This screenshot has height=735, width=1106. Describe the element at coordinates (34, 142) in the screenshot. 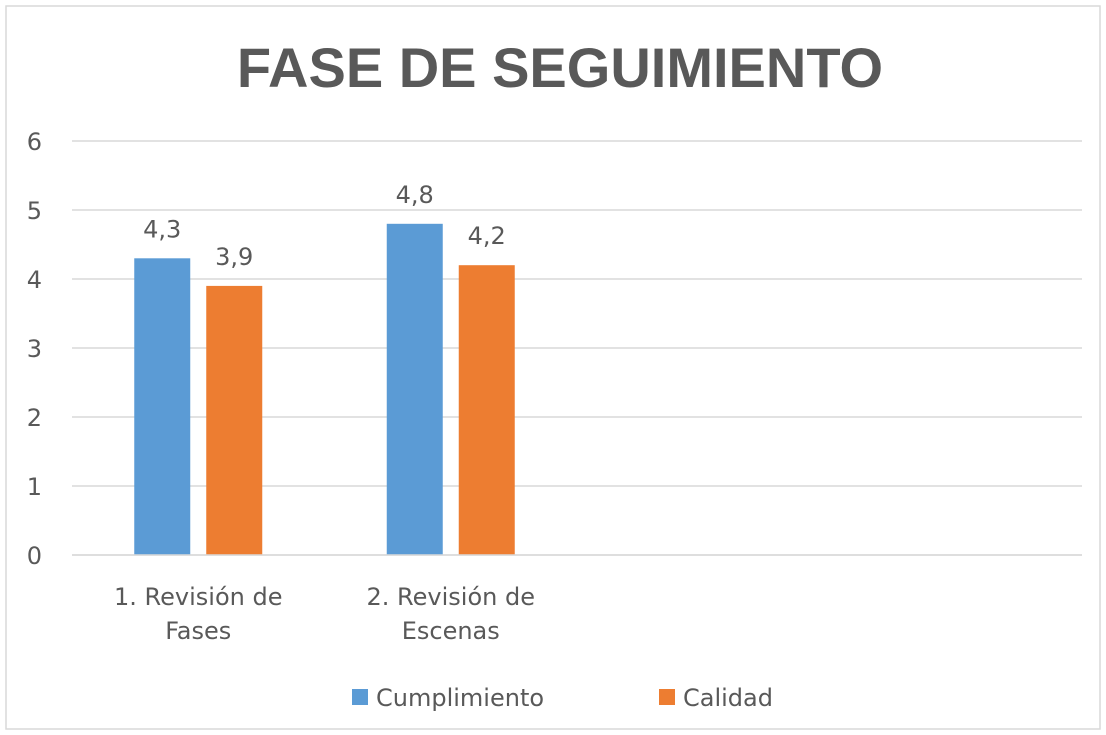

I see `y-tick-label: 6` at that location.